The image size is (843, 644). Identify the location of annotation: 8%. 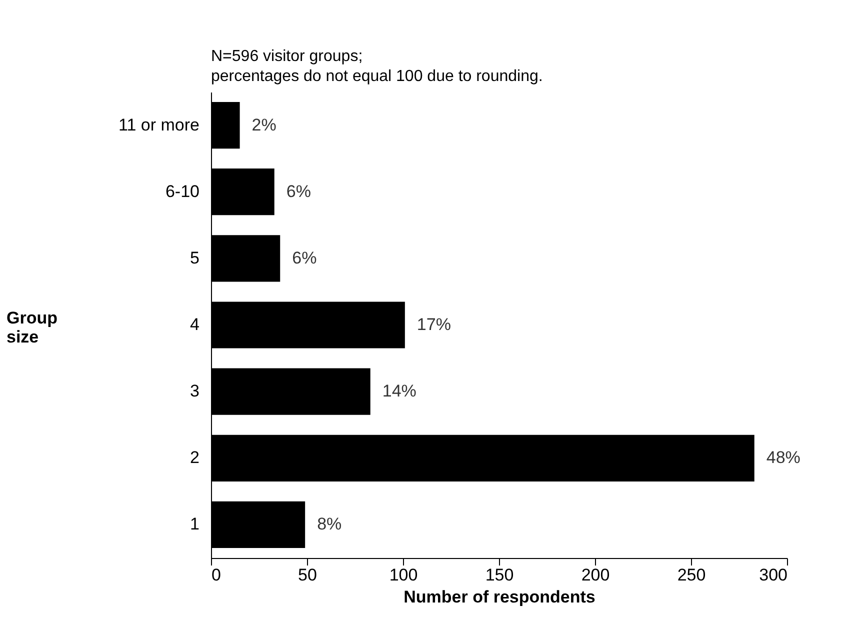
(329, 524).